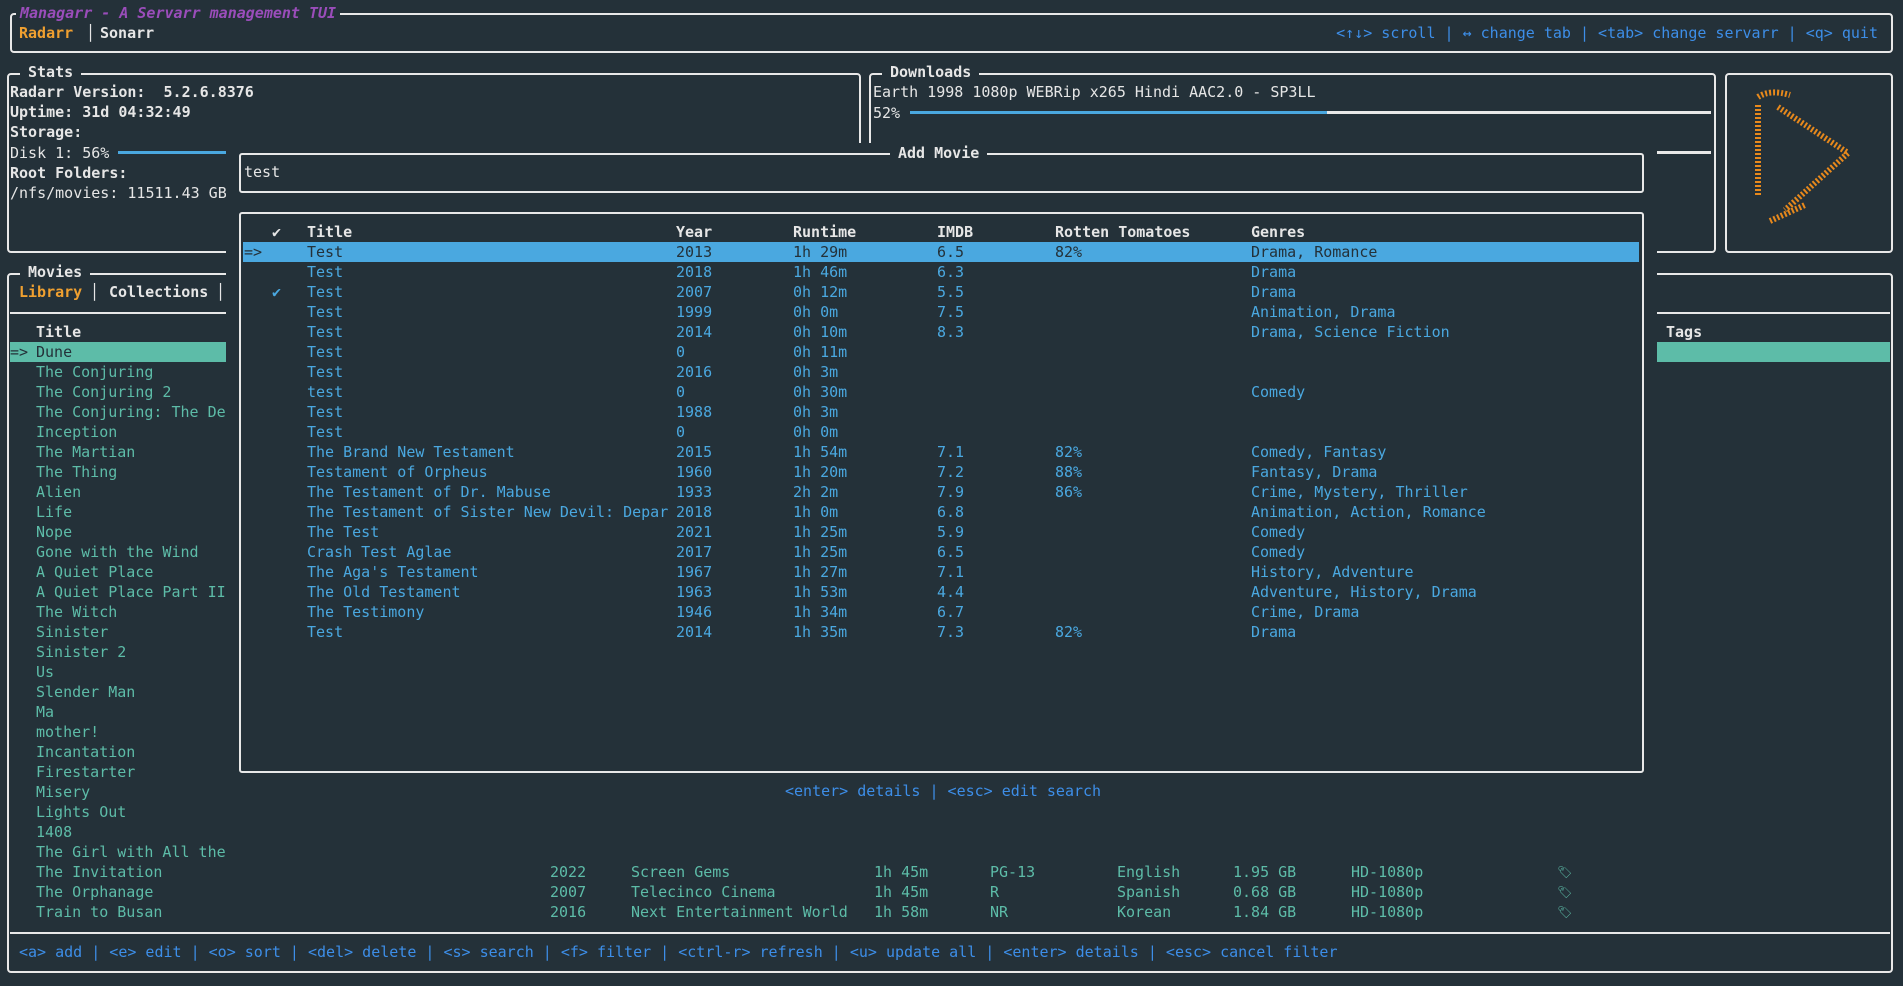 This screenshot has width=1903, height=986. What do you see at coordinates (568, 912) in the screenshot?
I see `library-row-year: 2016` at bounding box center [568, 912].